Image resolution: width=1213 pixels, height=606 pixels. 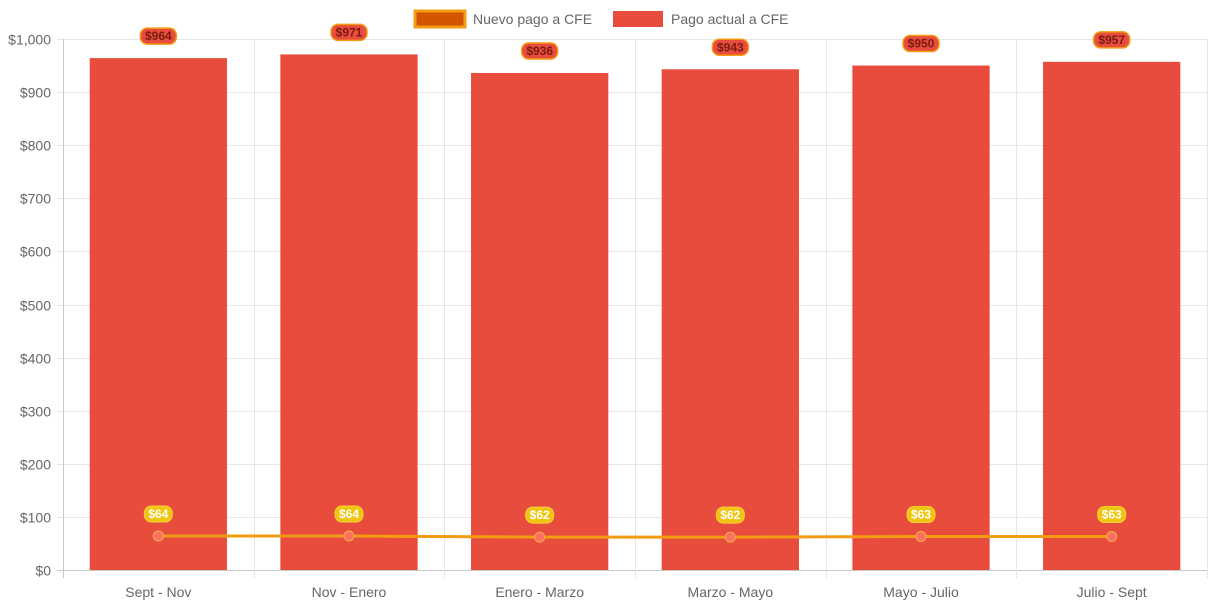 What do you see at coordinates (1112, 592) in the screenshot?
I see `x-tick-label: Julio - Sept` at bounding box center [1112, 592].